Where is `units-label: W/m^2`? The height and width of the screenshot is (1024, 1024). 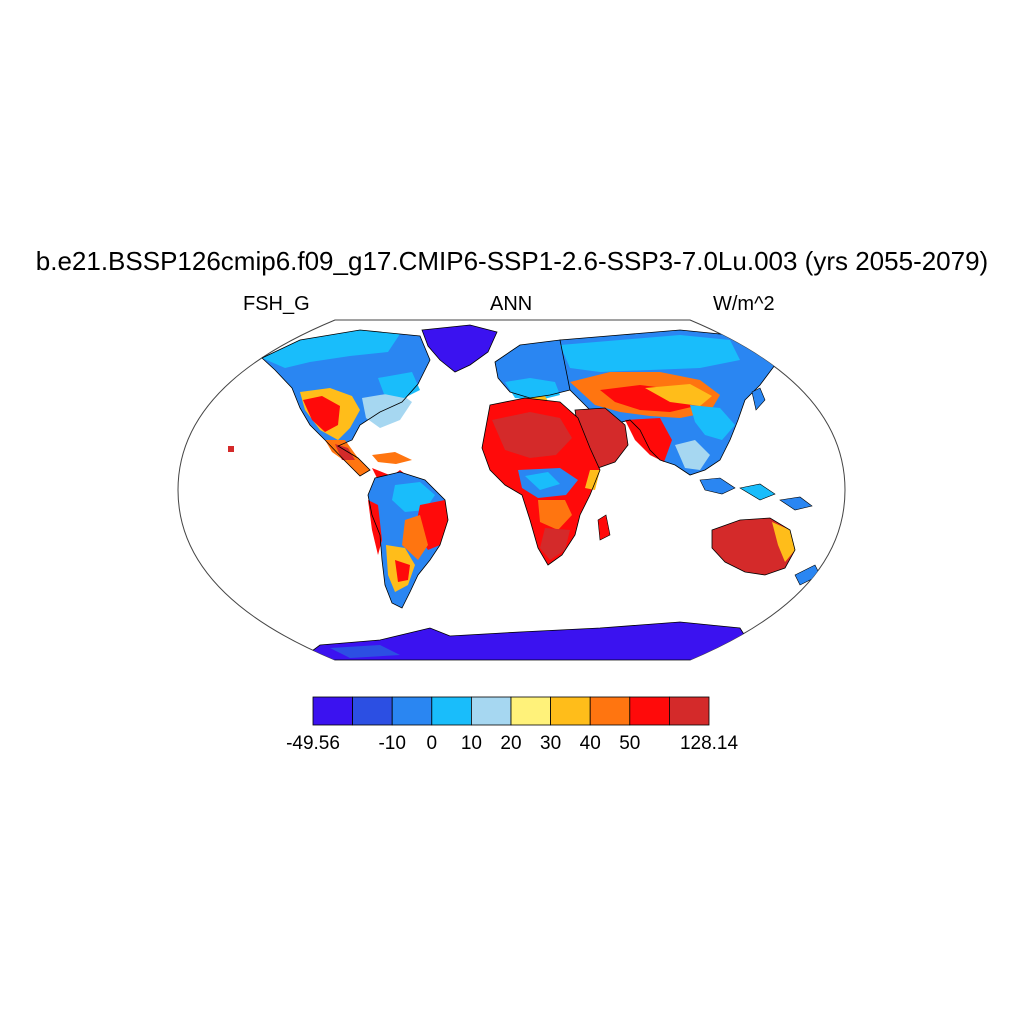
units-label: W/m^2 is located at coordinates (744, 304).